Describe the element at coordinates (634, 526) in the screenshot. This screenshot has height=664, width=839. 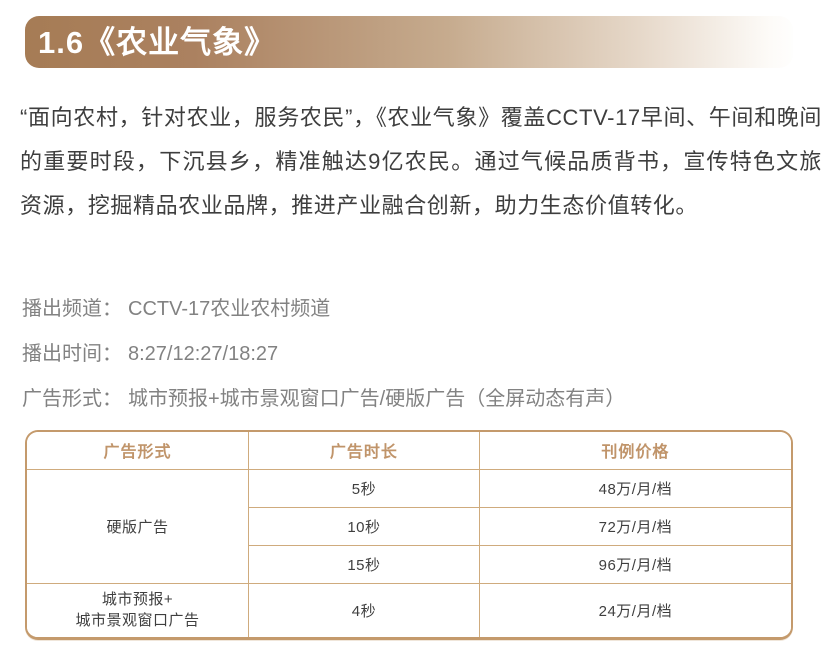
I see `cell-price: 72万/月/档` at that location.